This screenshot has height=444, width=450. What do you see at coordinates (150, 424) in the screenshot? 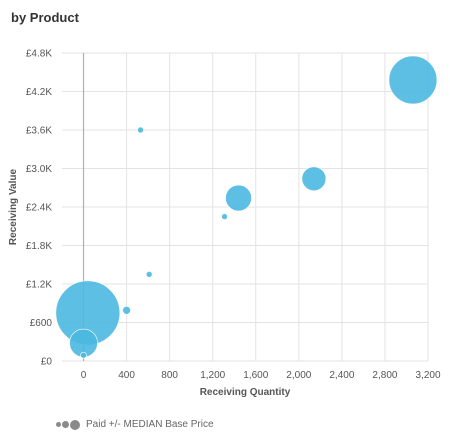
I see `legend-label: Paid +/- MEDIAN Base Price` at bounding box center [150, 424].